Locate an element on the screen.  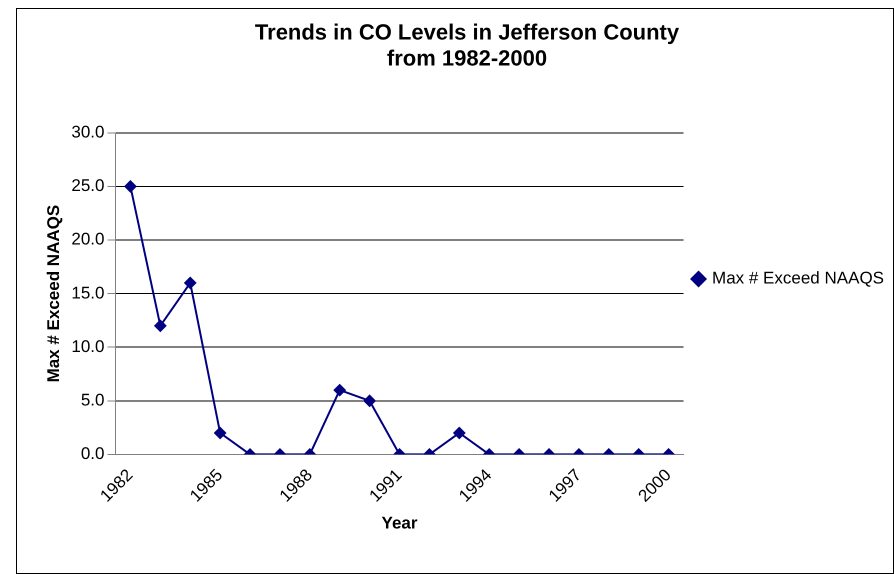
y-tick-label: 20.0 is located at coordinates (87, 239).